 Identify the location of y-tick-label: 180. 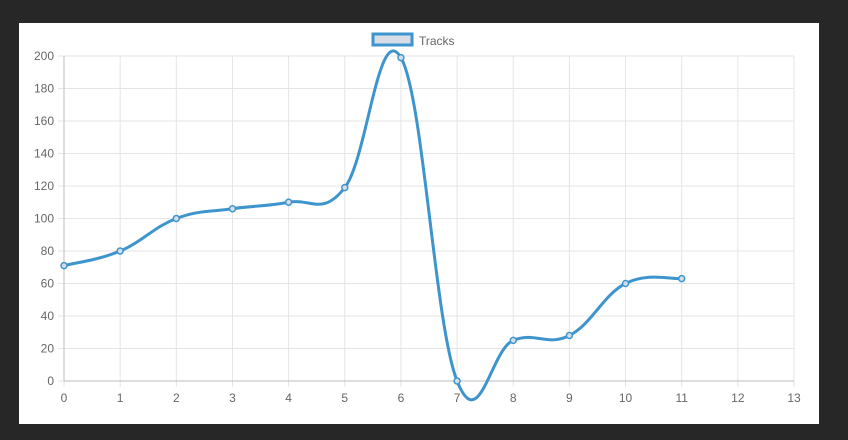
(44, 89).